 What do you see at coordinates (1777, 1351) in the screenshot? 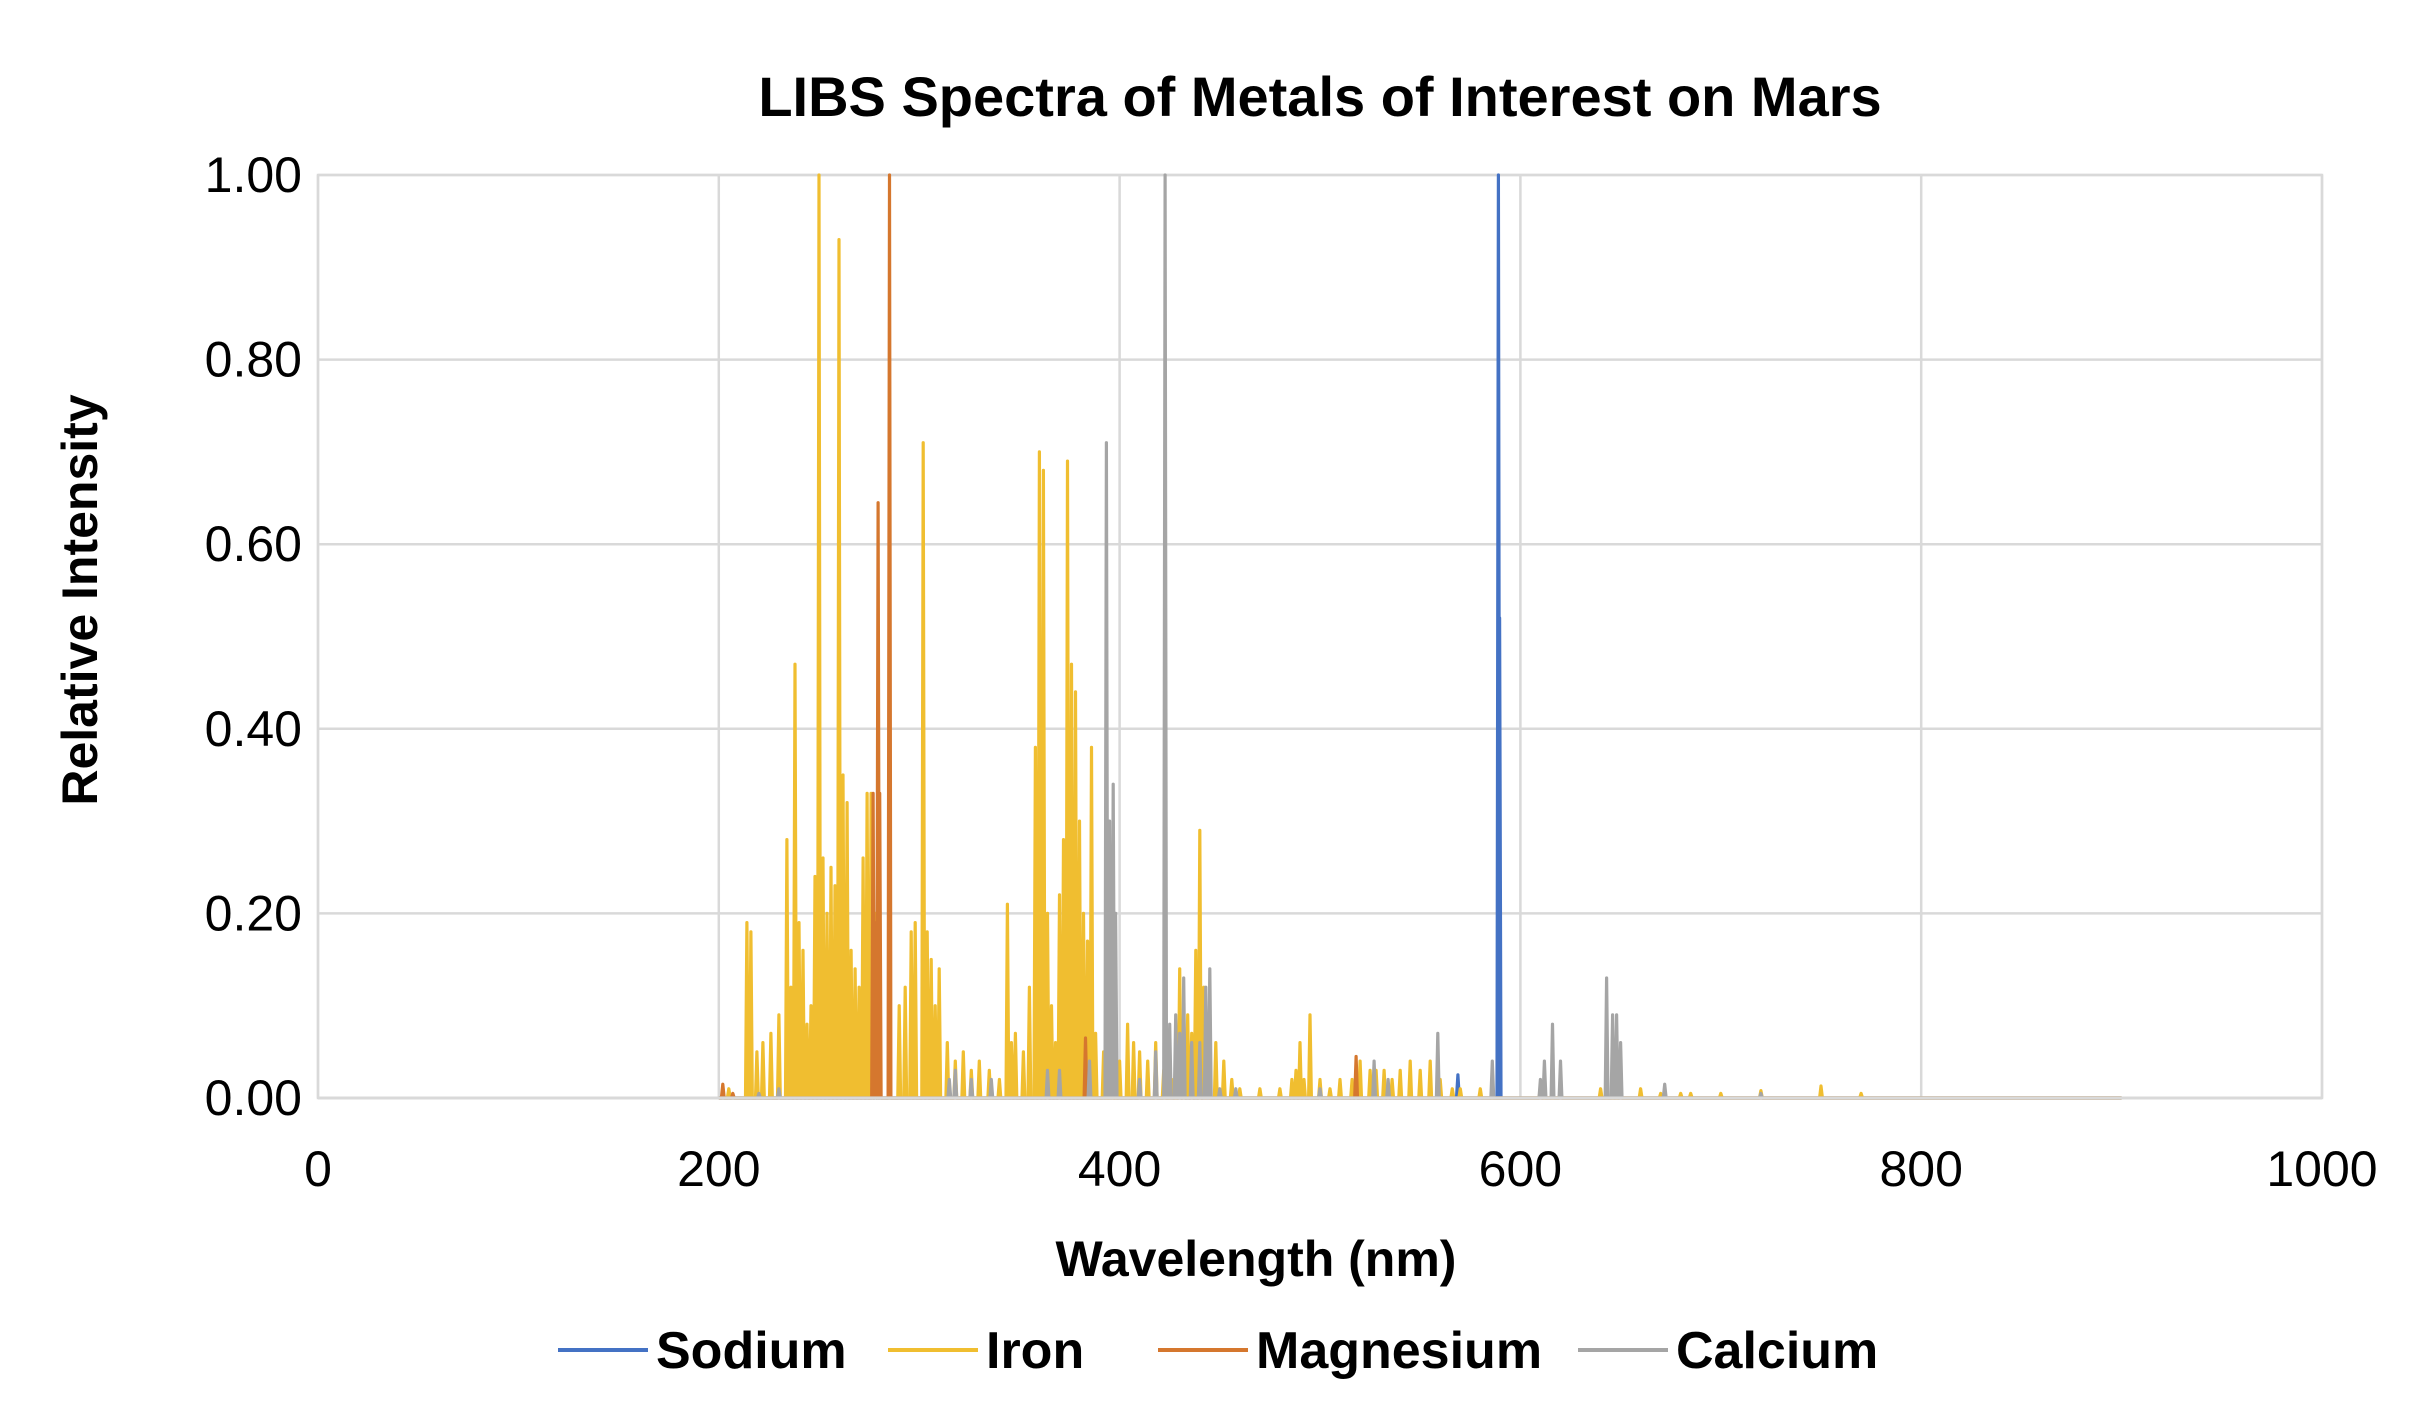
I see `legend-label: Calcium` at bounding box center [1777, 1351].